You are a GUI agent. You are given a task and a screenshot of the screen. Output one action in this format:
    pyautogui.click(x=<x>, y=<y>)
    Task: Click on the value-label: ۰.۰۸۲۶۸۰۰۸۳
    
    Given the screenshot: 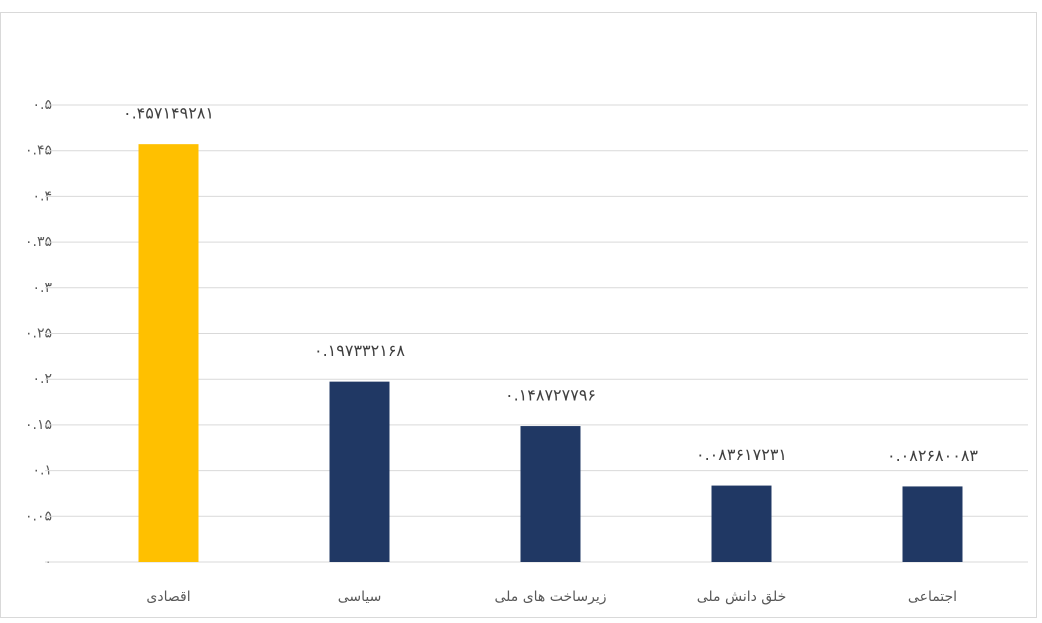 What is the action you would take?
    pyautogui.click(x=932, y=455)
    